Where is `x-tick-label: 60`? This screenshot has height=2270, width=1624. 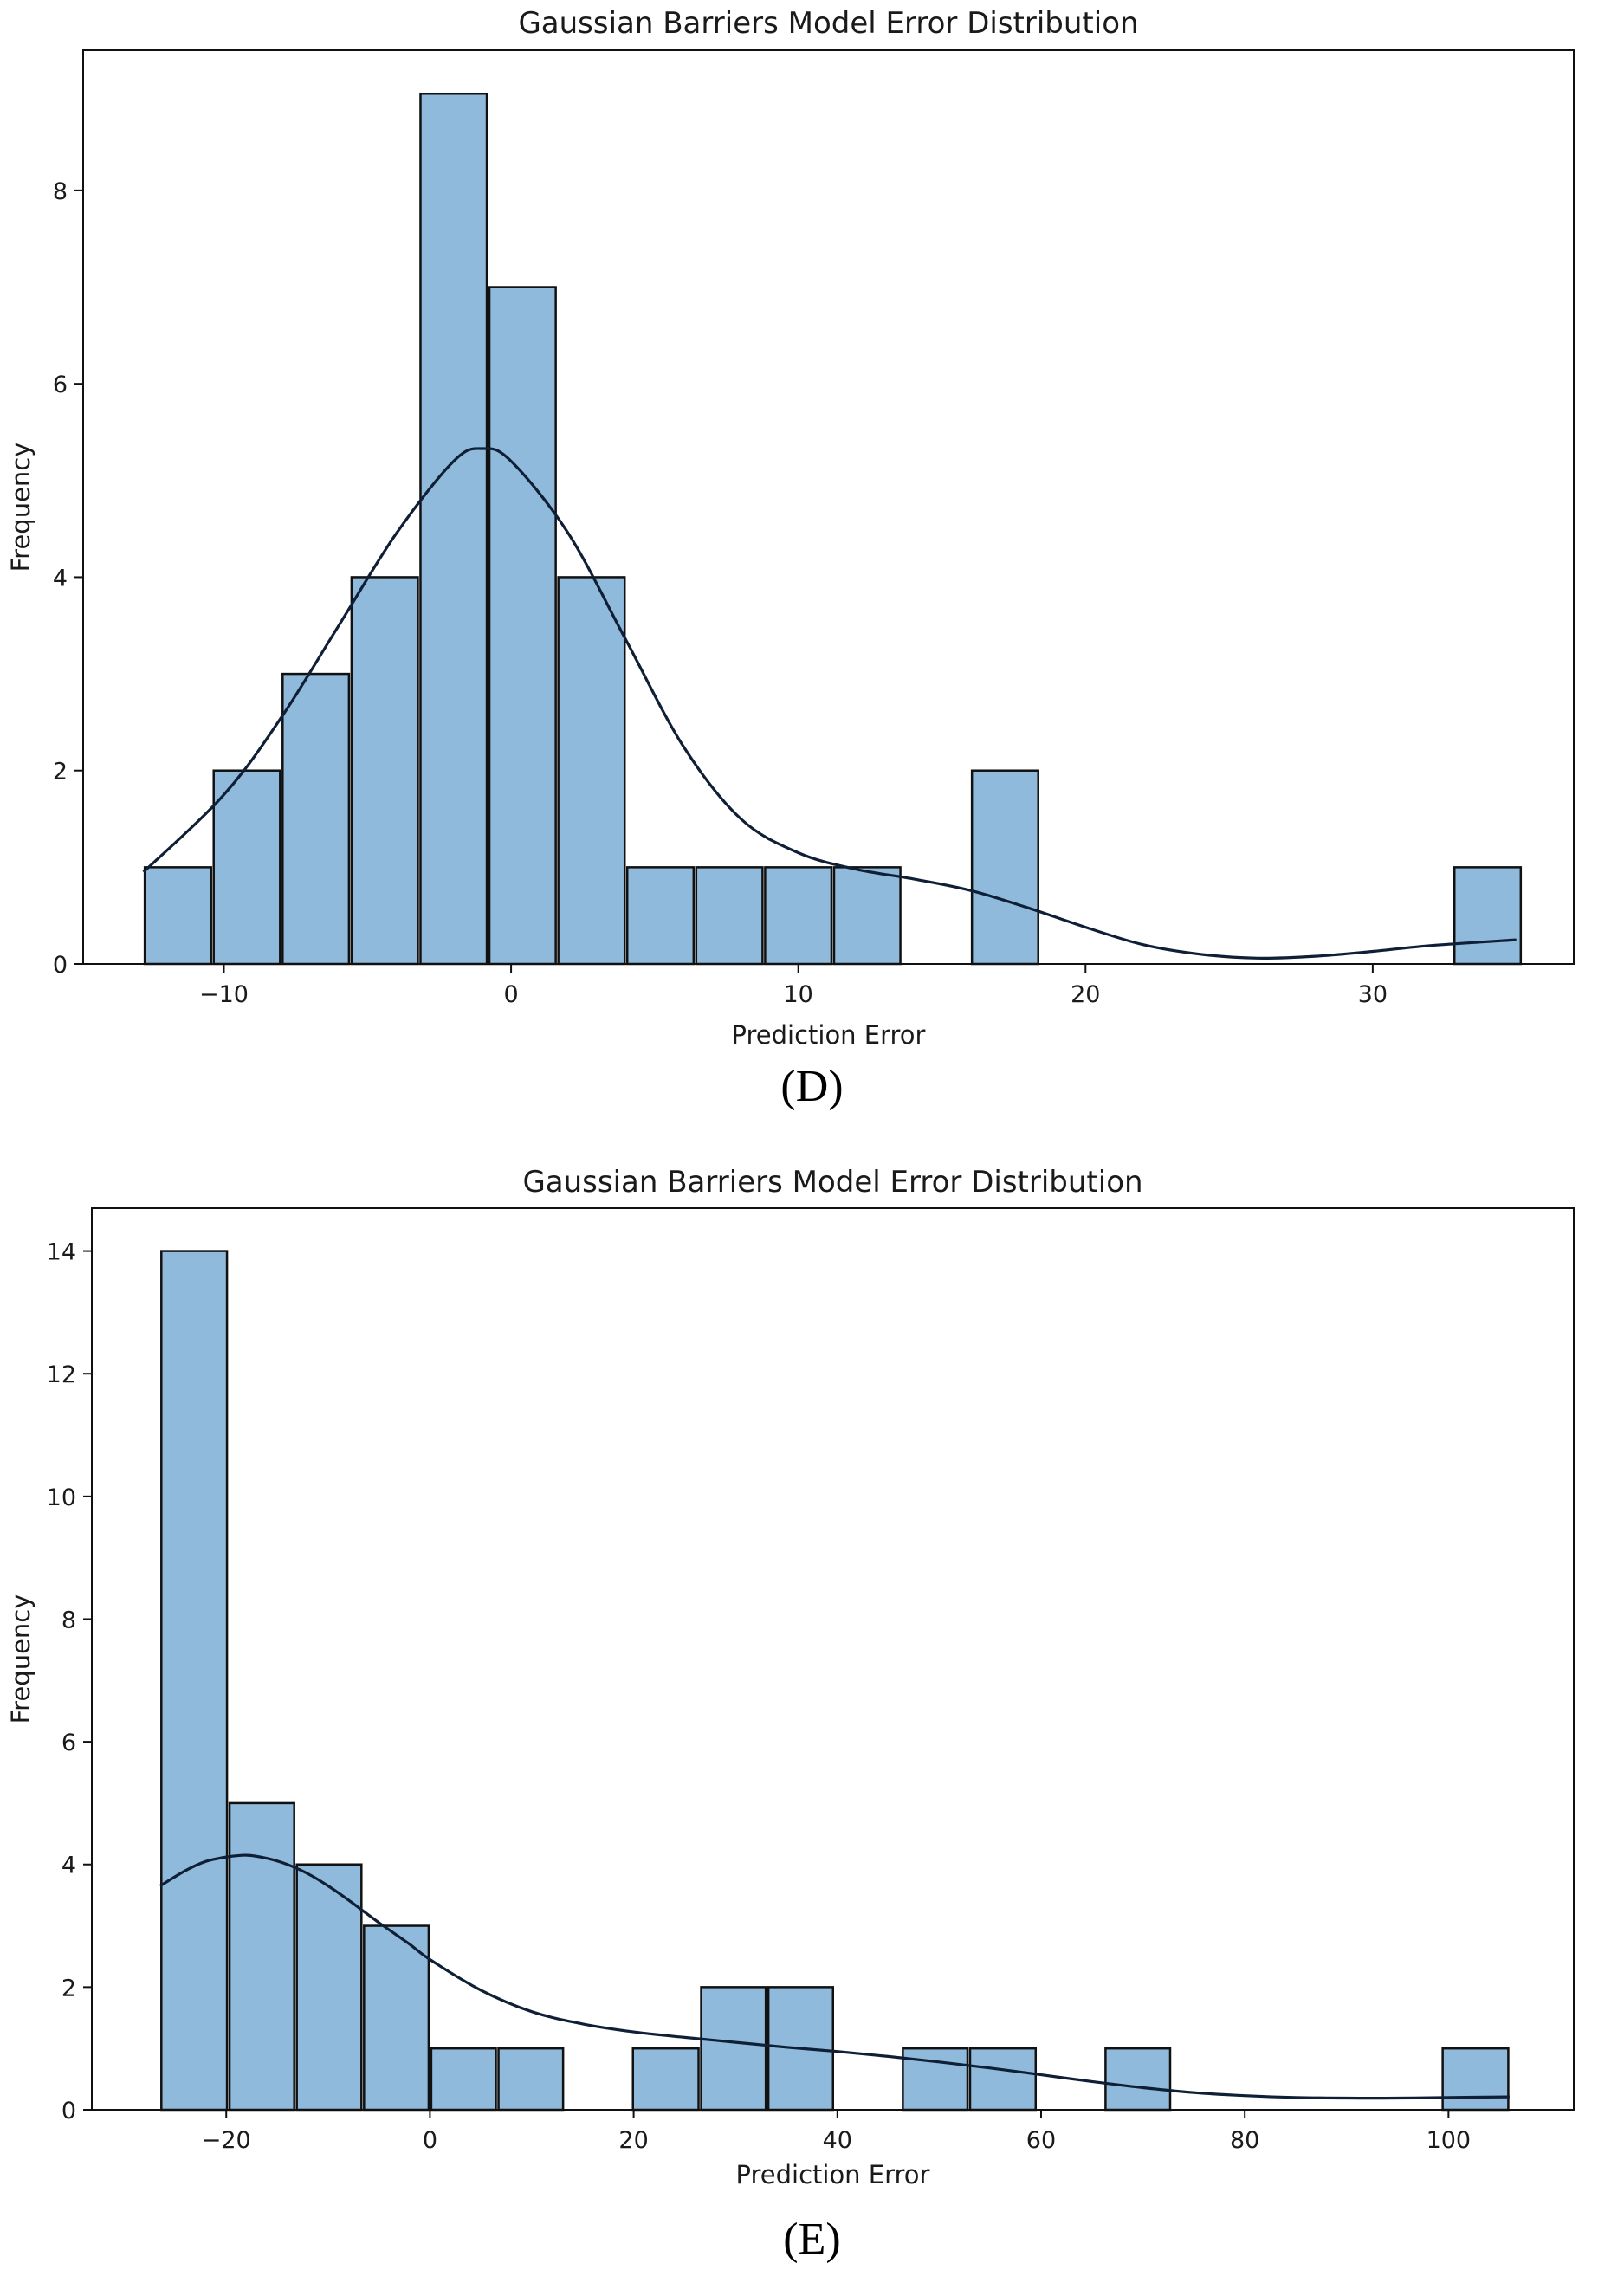 x-tick-label: 60 is located at coordinates (1041, 2140).